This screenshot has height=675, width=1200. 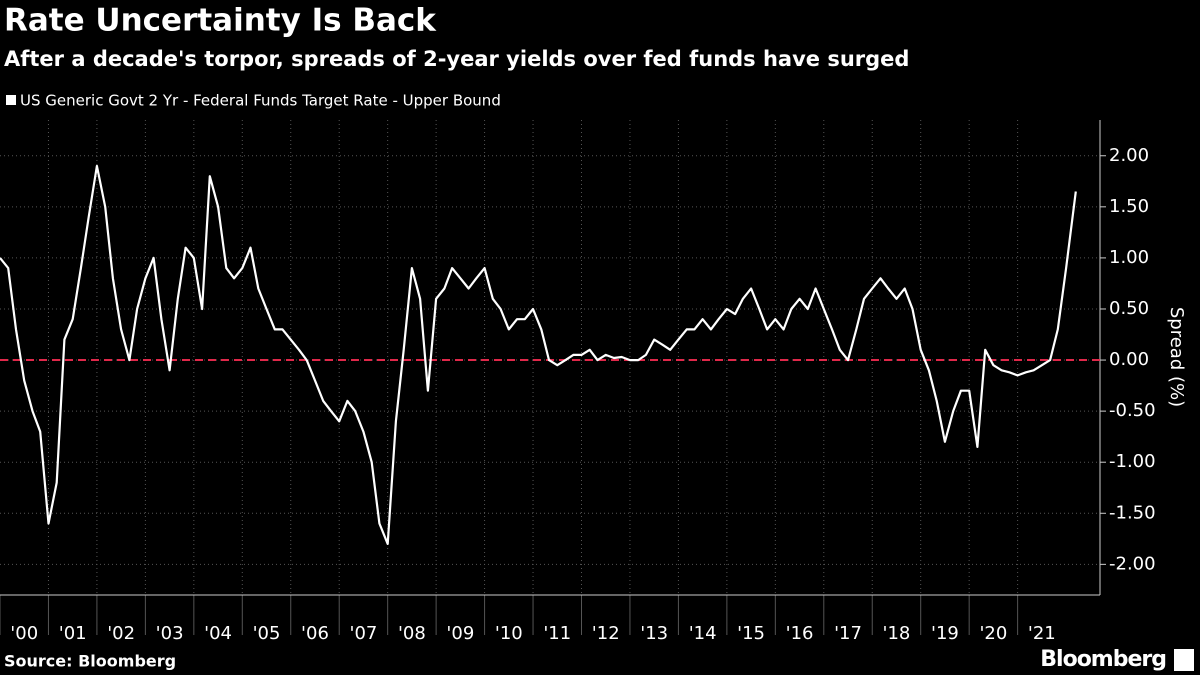 I want to click on brand-icon, so click(x=1184, y=660).